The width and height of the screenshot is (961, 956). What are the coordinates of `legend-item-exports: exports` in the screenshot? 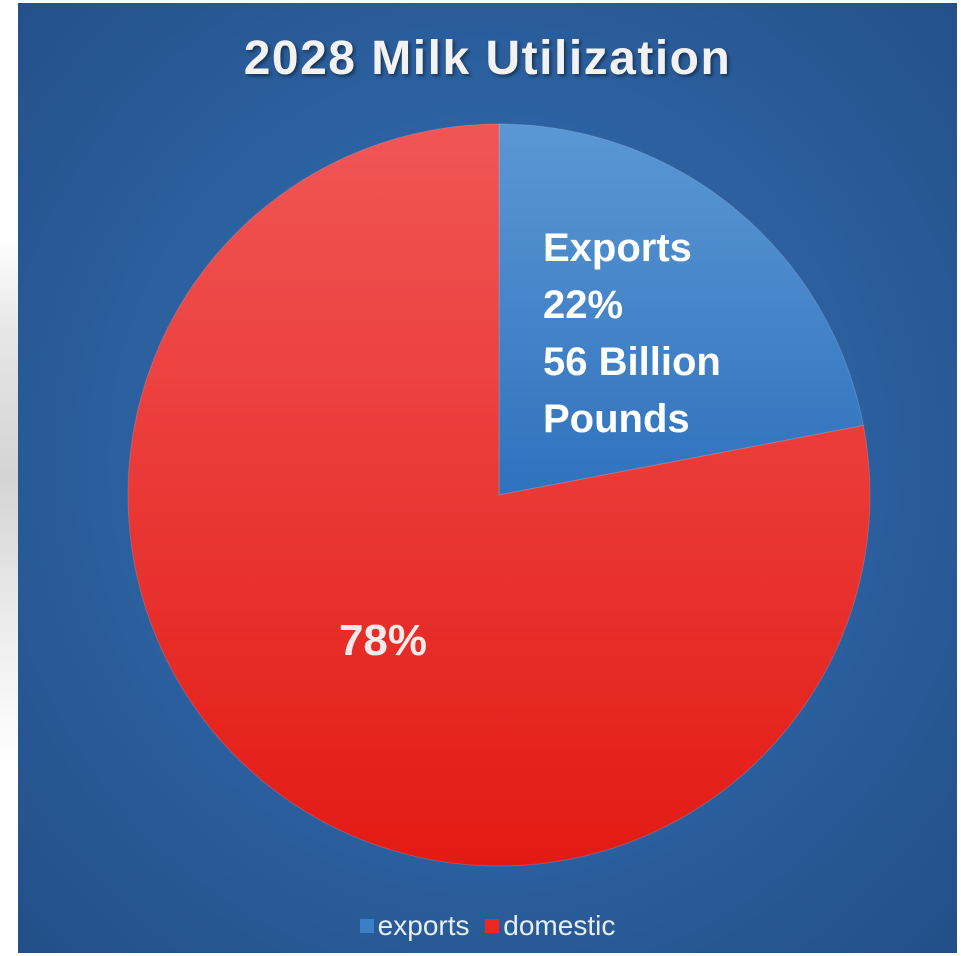 It's located at (414, 926).